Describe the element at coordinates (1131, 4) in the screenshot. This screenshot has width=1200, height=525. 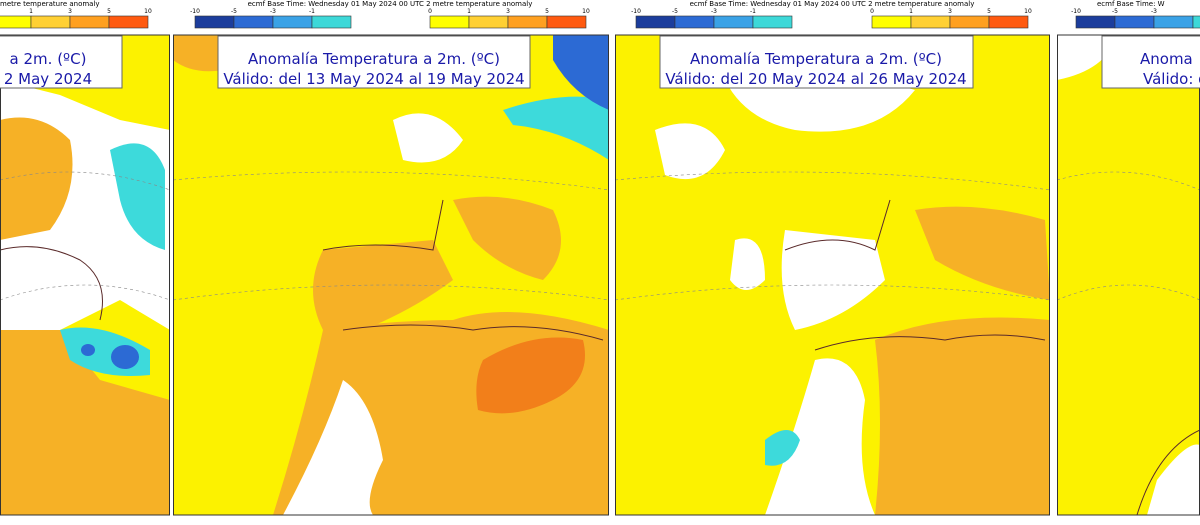
I see `header-text: ecmf Base Time: W` at that location.